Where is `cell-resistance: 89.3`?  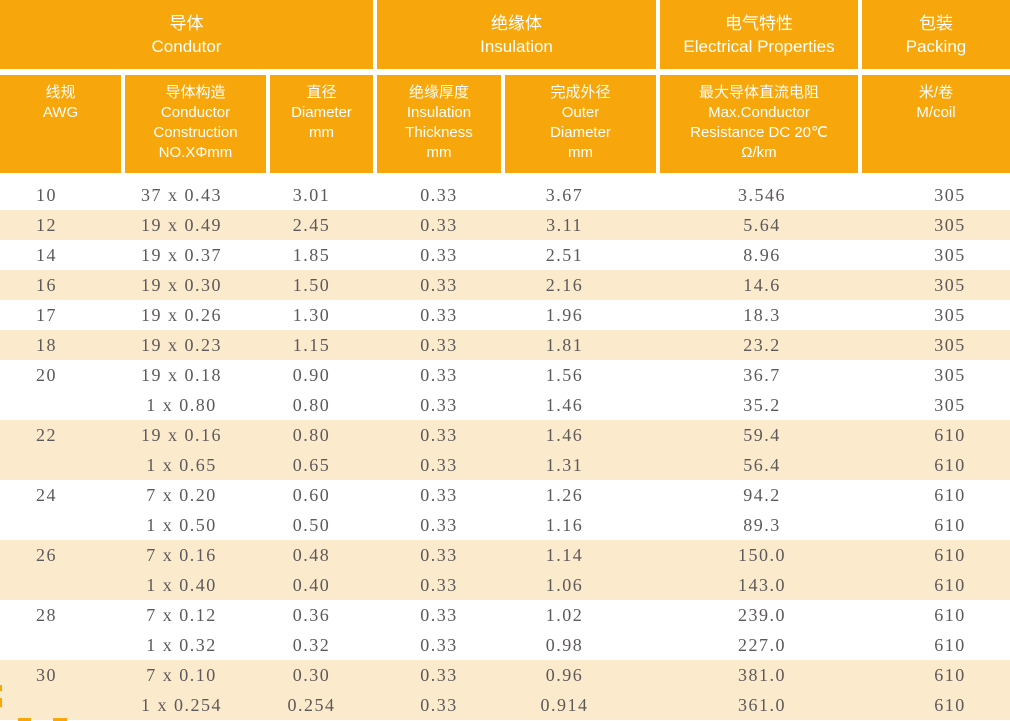 cell-resistance: 89.3 is located at coordinates (762, 525).